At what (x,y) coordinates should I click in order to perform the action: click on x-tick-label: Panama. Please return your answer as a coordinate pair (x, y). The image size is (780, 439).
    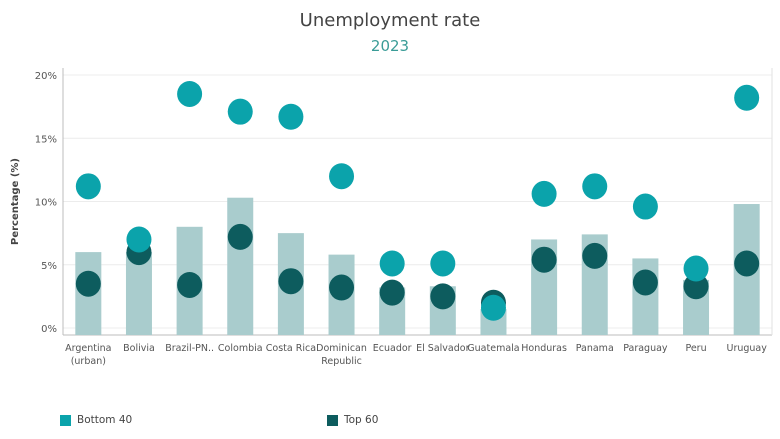
    Looking at the image, I should click on (595, 348).